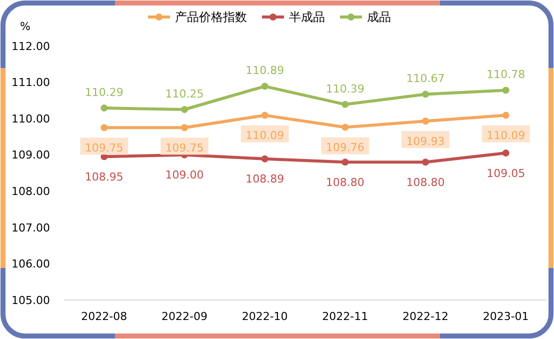 This screenshot has width=554, height=339. I want to click on y-tick-label: 108.00, so click(31, 191).